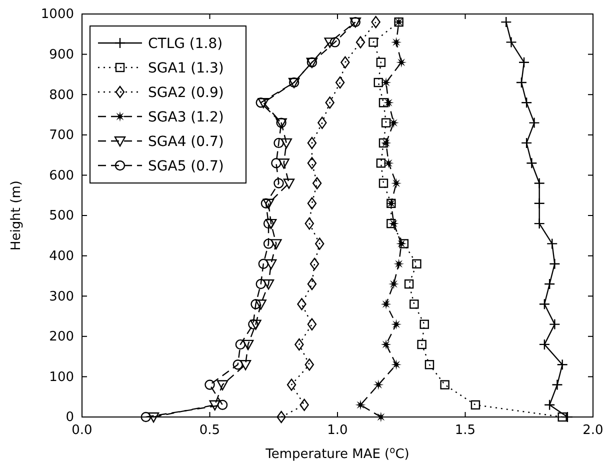  I want to click on y-tick-label: 200, so click(61, 337).